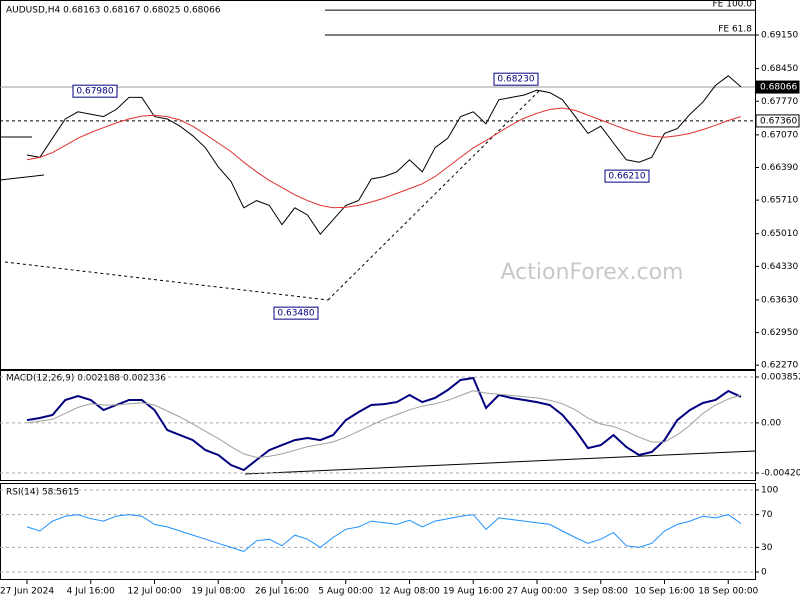  Describe the element at coordinates (728, 592) in the screenshot. I see `x-tick-label: 18 Sep 00:00` at that location.